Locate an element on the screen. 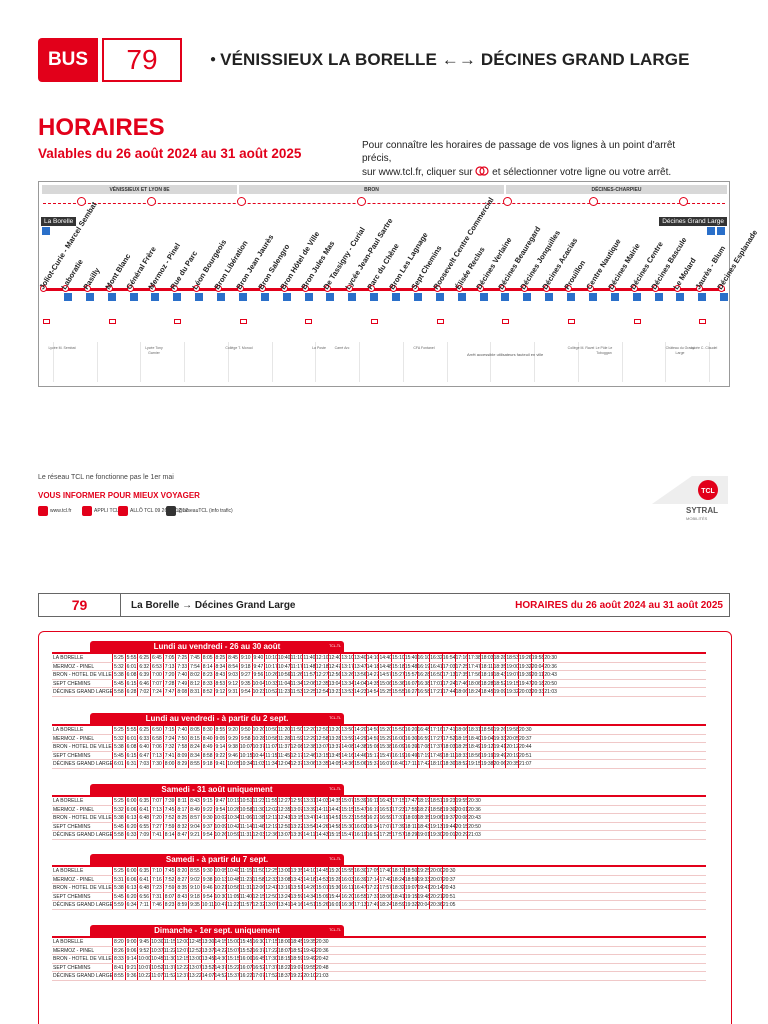 This screenshot has width=768, height=1024. time-cell: 13:16 is located at coordinates (283, 888).